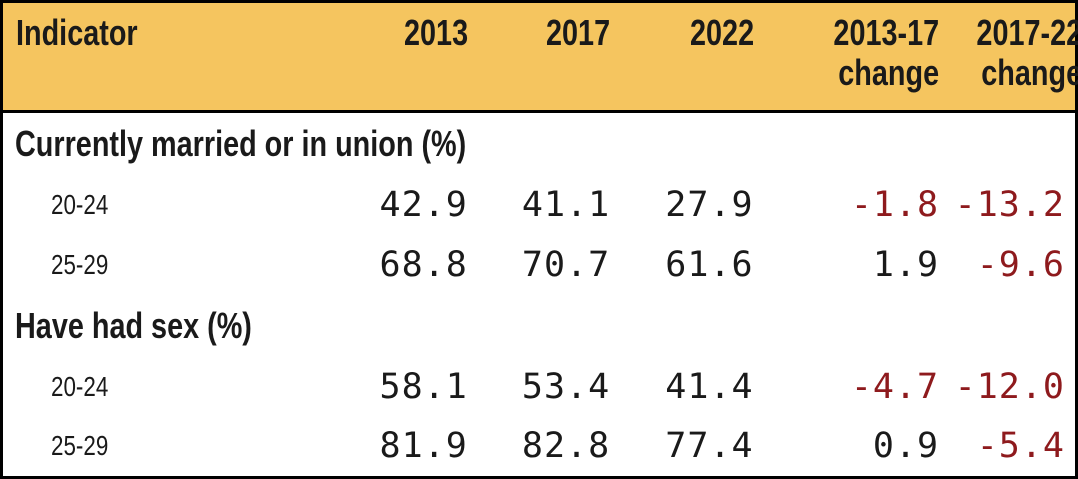 The width and height of the screenshot is (1078, 479). I want to click on value-change-2013-17: -1.8, so click(895, 205).